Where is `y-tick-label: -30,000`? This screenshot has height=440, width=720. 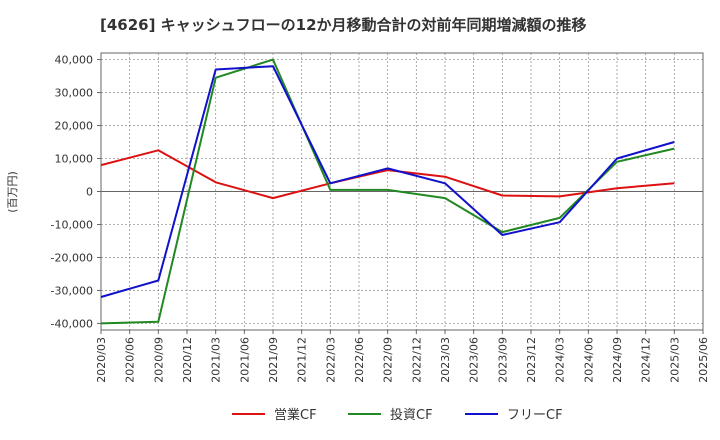
y-tick-label: -30,000 is located at coordinates (72, 290).